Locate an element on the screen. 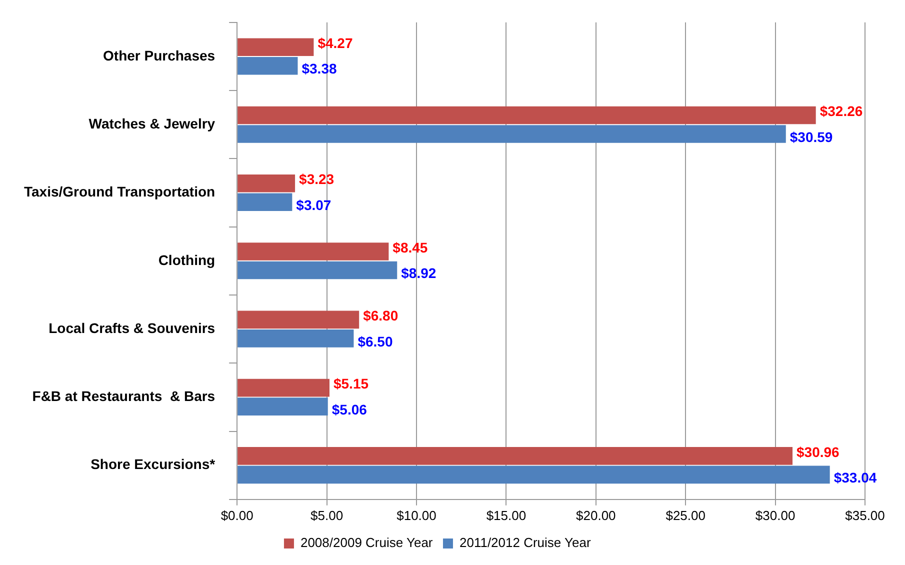 This screenshot has height=565, width=905. y-tick-label: Shore Excursions* is located at coordinates (153, 464).